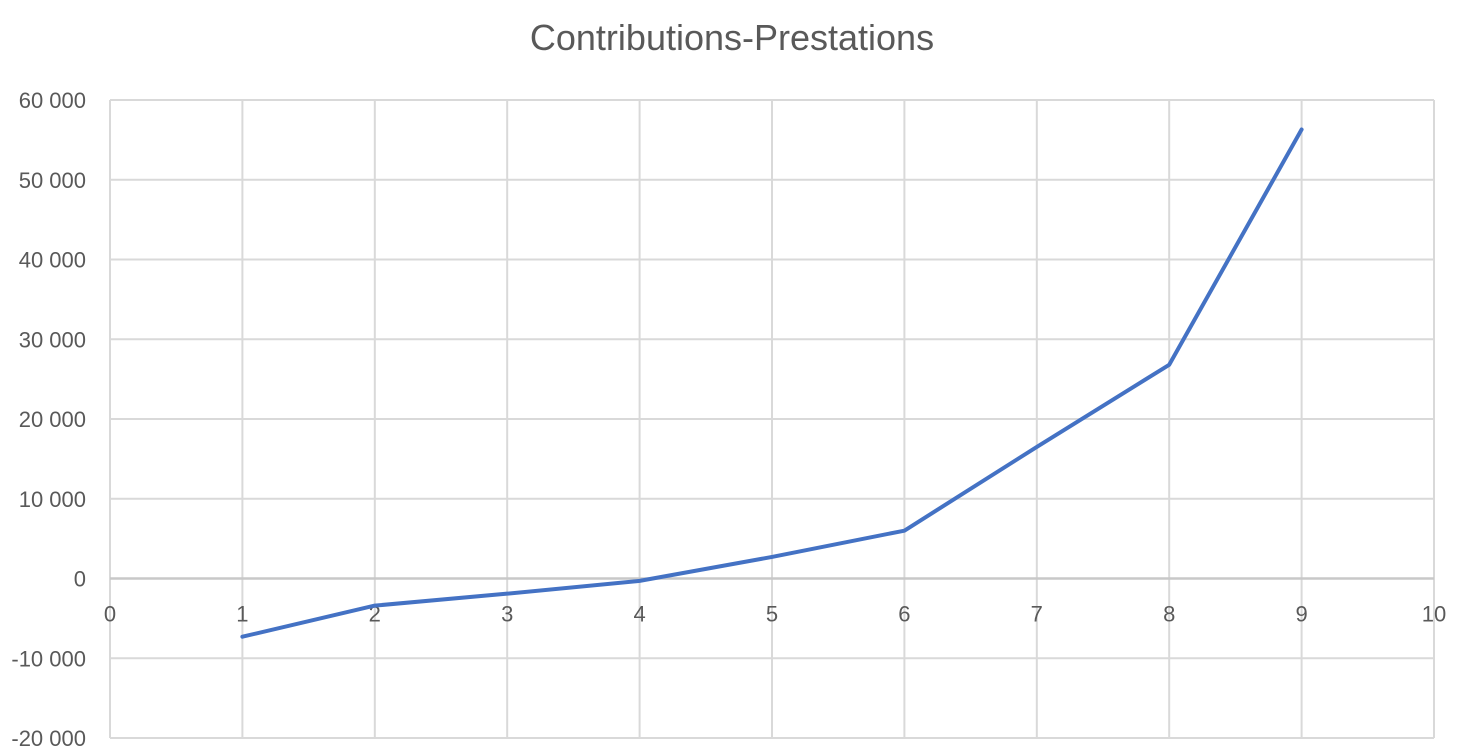 The height and width of the screenshot is (756, 1469). Describe the element at coordinates (732, 37) in the screenshot. I see `chart-title: Contributions-Prestations` at that location.